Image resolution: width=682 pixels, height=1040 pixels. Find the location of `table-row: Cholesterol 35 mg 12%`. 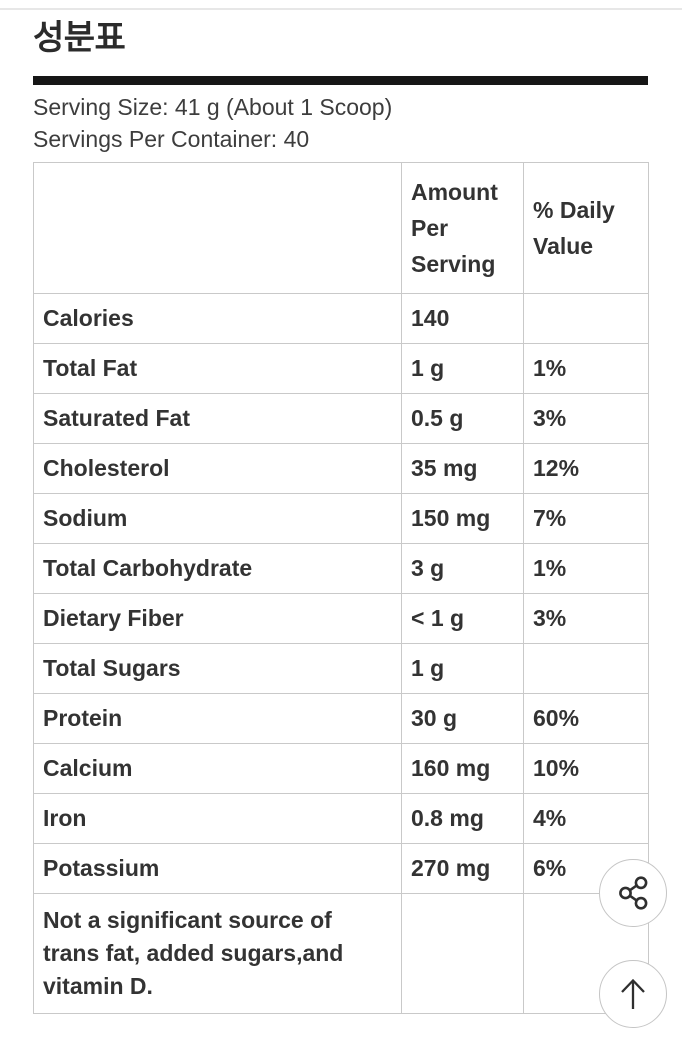

table-row: Cholesterol 35 mg 12% is located at coordinates (341, 468).